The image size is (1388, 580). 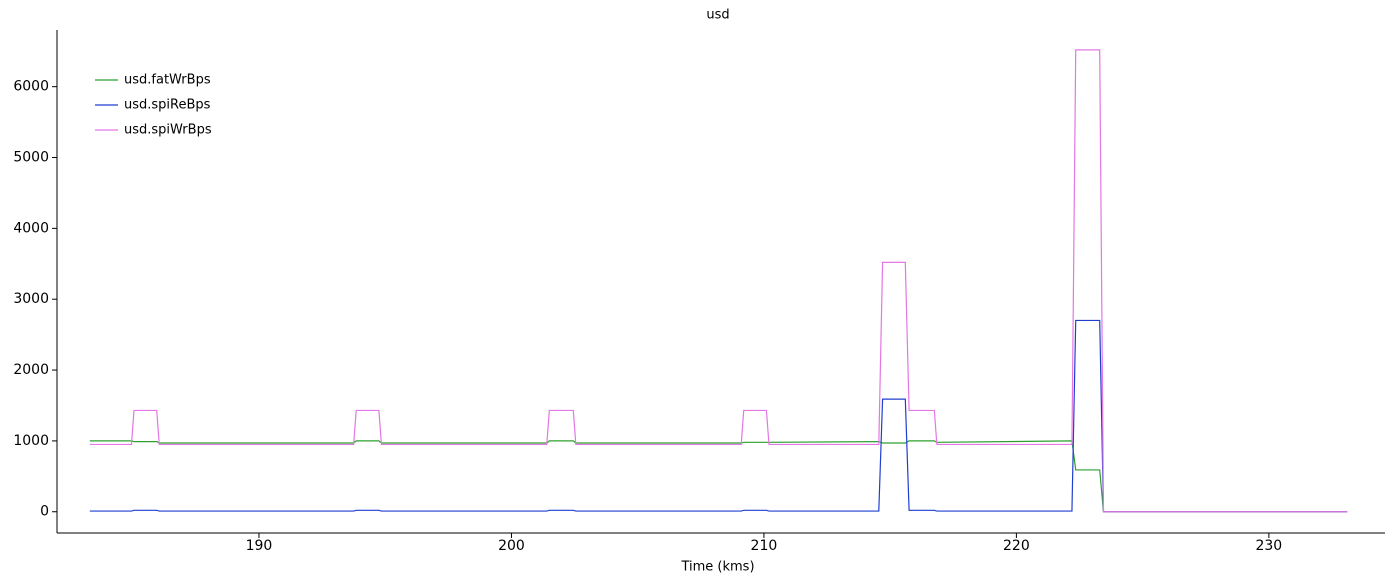 I want to click on legend-label: usd.fatWrBps, so click(x=167, y=80).